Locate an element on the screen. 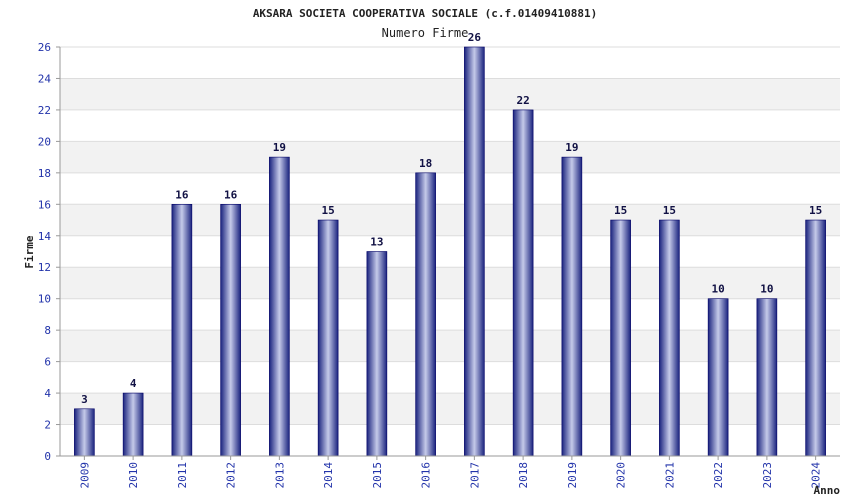  value-label-2022: 10 is located at coordinates (718, 289).